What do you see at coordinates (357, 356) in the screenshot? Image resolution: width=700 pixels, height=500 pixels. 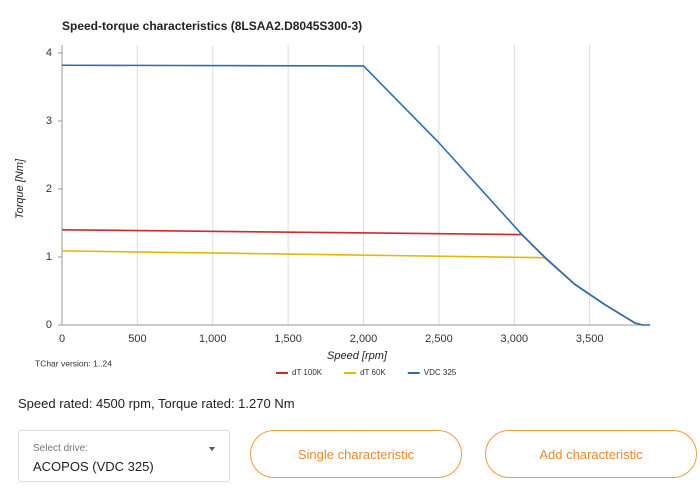 I see `x-axis-label: Speed [rpm]` at bounding box center [357, 356].